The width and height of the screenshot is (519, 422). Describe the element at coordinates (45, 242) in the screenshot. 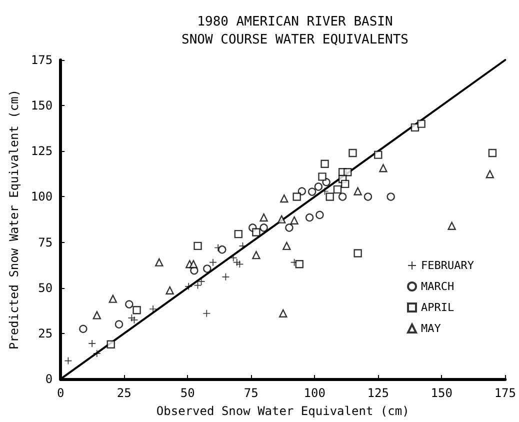

I see `y-tick-label: 75` at that location.